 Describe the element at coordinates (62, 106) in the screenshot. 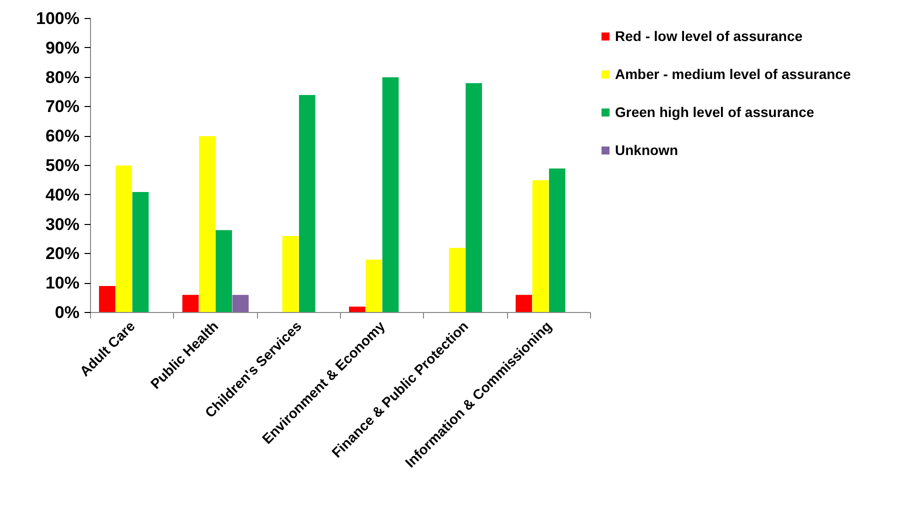

I see `y-tick-label: 70%` at that location.